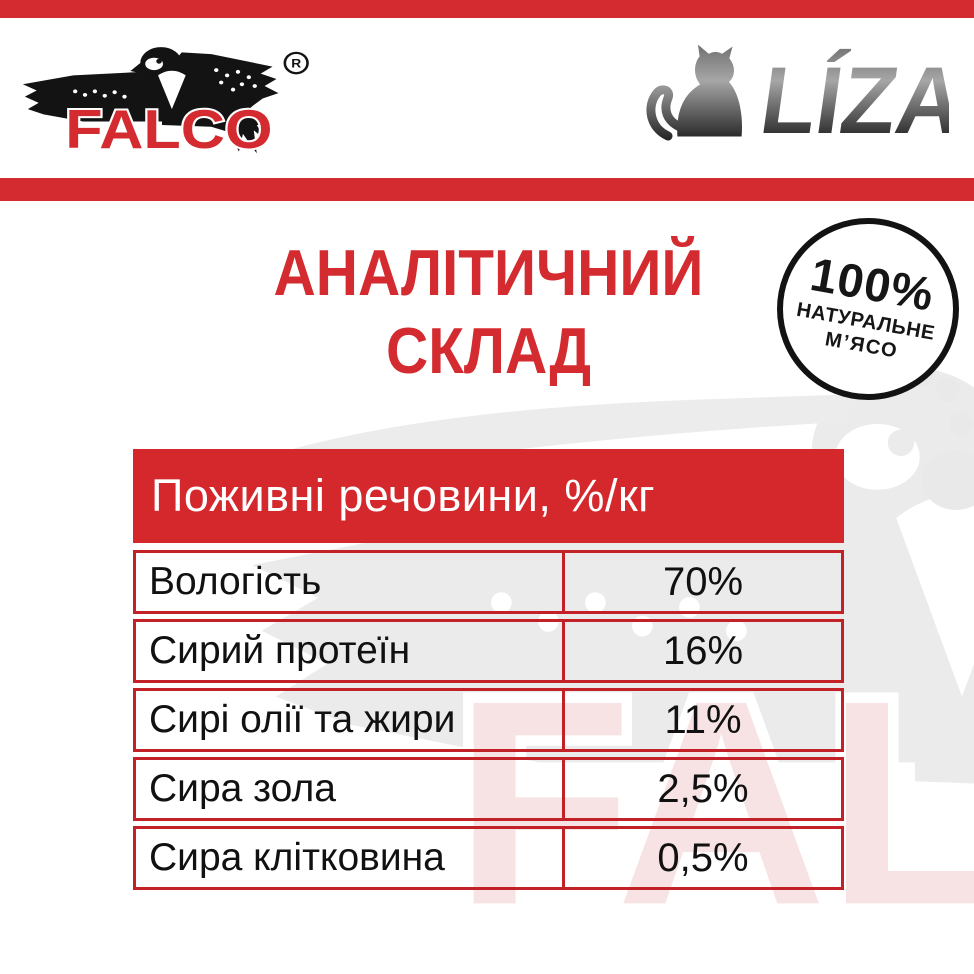 The image size is (974, 974). I want to click on wing-swoosh-watermark-icon, so click(564, 430).